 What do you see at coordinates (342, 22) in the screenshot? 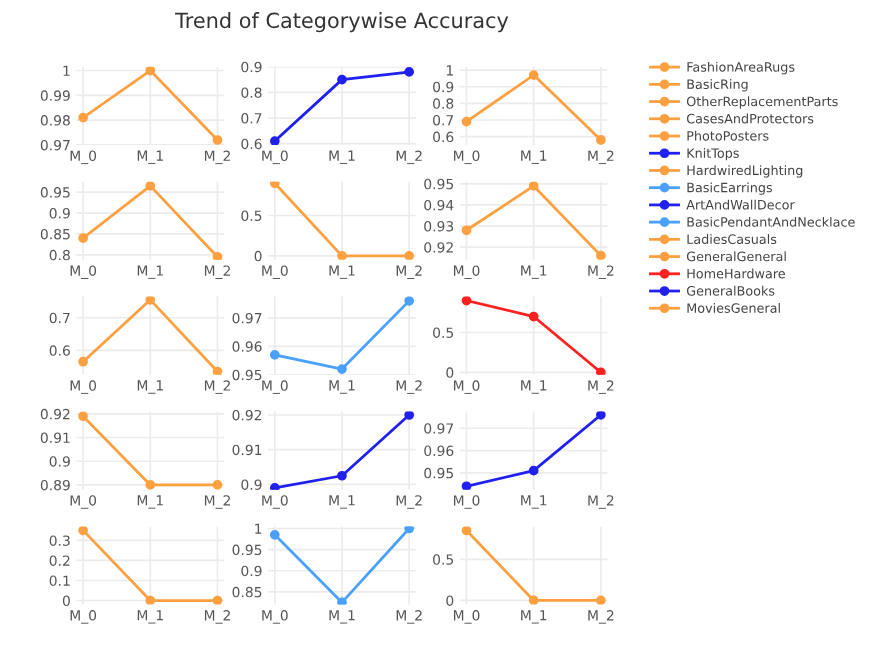
I see `chart-title: Trend of Categorywise Accuracy` at bounding box center [342, 22].